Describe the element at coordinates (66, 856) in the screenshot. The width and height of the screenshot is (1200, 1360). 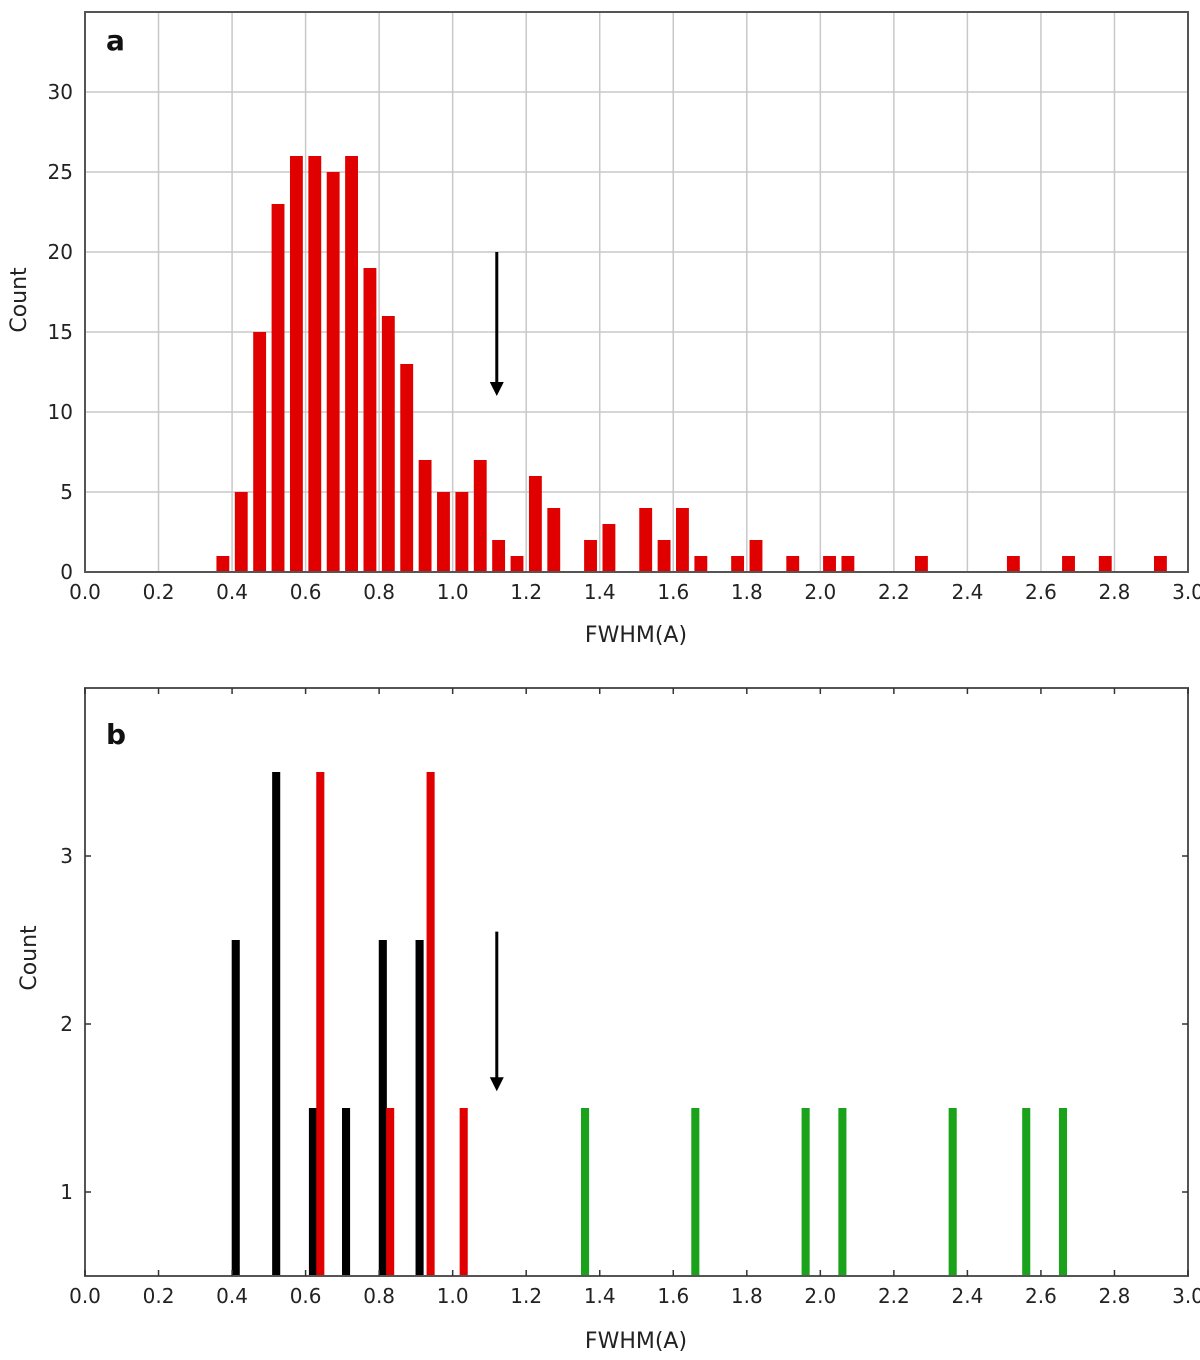
I see `y-tick-label: 3` at that location.